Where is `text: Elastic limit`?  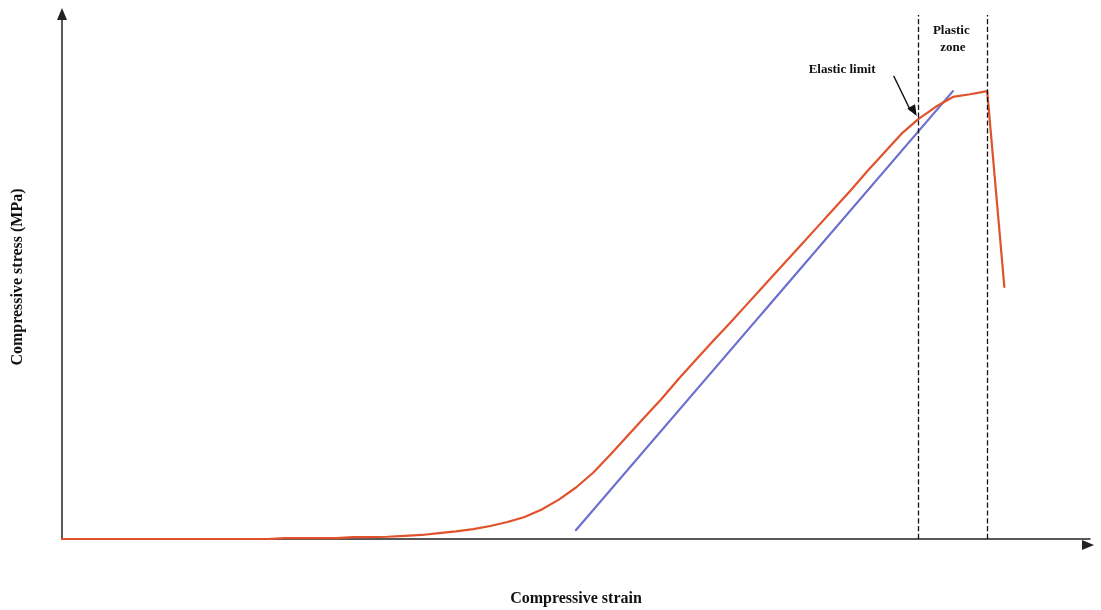
text: Elastic limit is located at coordinates (842, 68).